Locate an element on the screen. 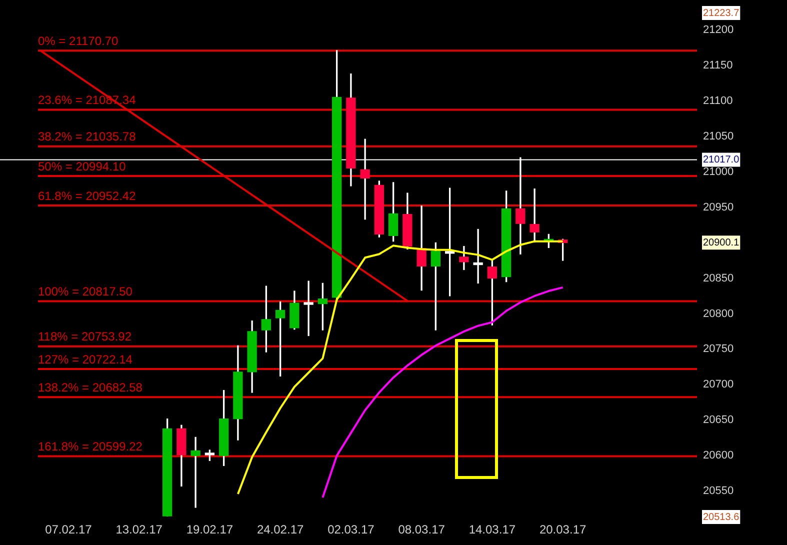  x-tick-label: 02.03.17 is located at coordinates (351, 529).